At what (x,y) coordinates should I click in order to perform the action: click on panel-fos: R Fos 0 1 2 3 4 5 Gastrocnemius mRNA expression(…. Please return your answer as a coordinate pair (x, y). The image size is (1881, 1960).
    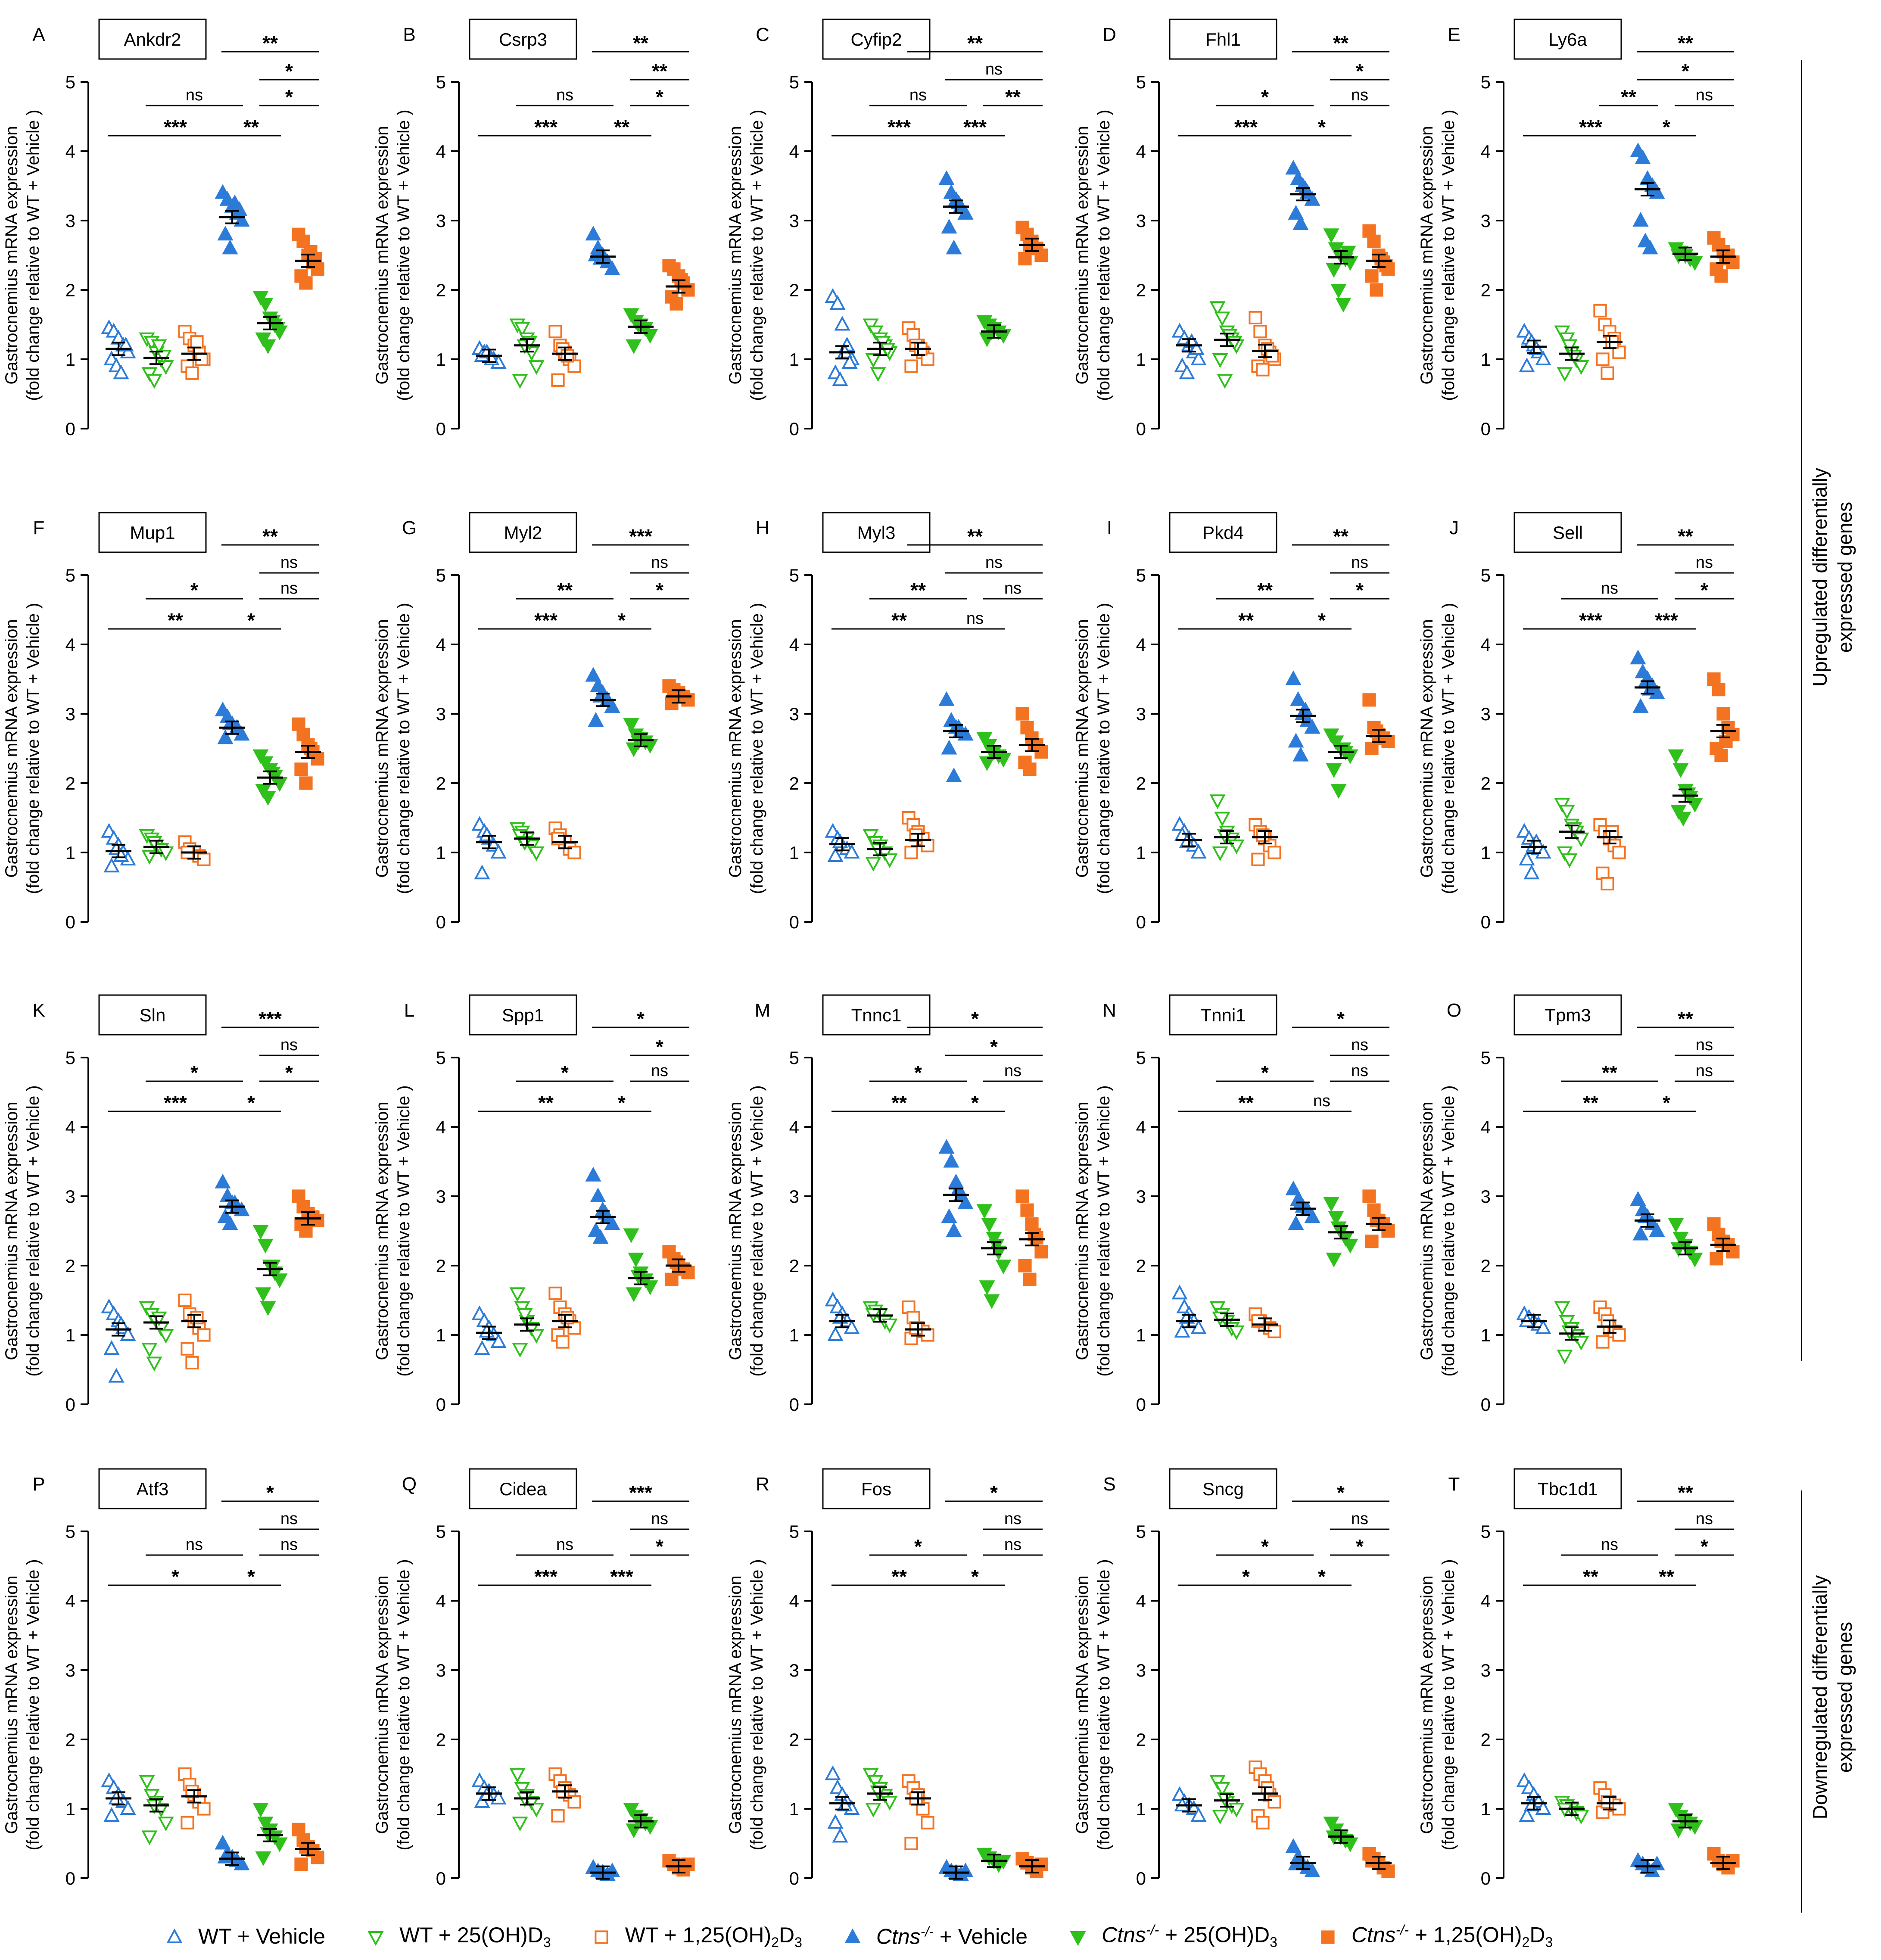
    Looking at the image, I should click on (887, 1678).